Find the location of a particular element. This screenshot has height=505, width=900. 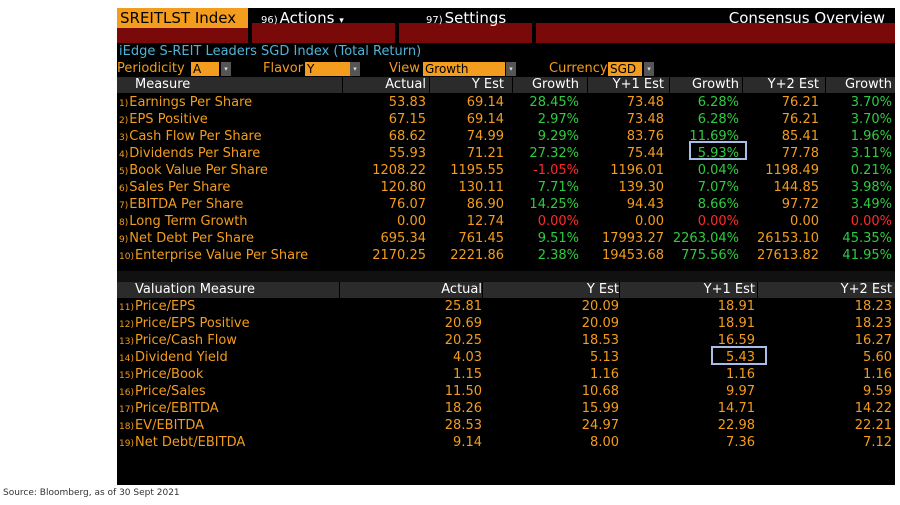

cell-y2-est: 14.22 is located at coordinates (873, 408).